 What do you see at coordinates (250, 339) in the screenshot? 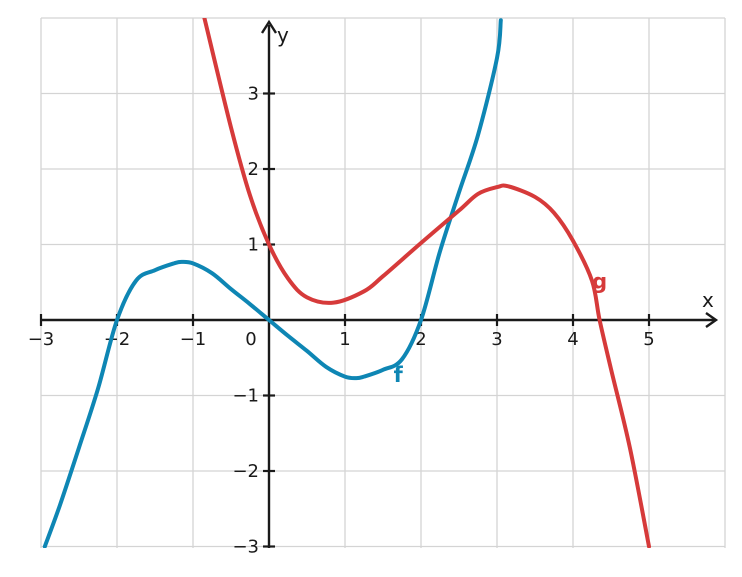
I see `x-tick-label: 0` at bounding box center [250, 339].